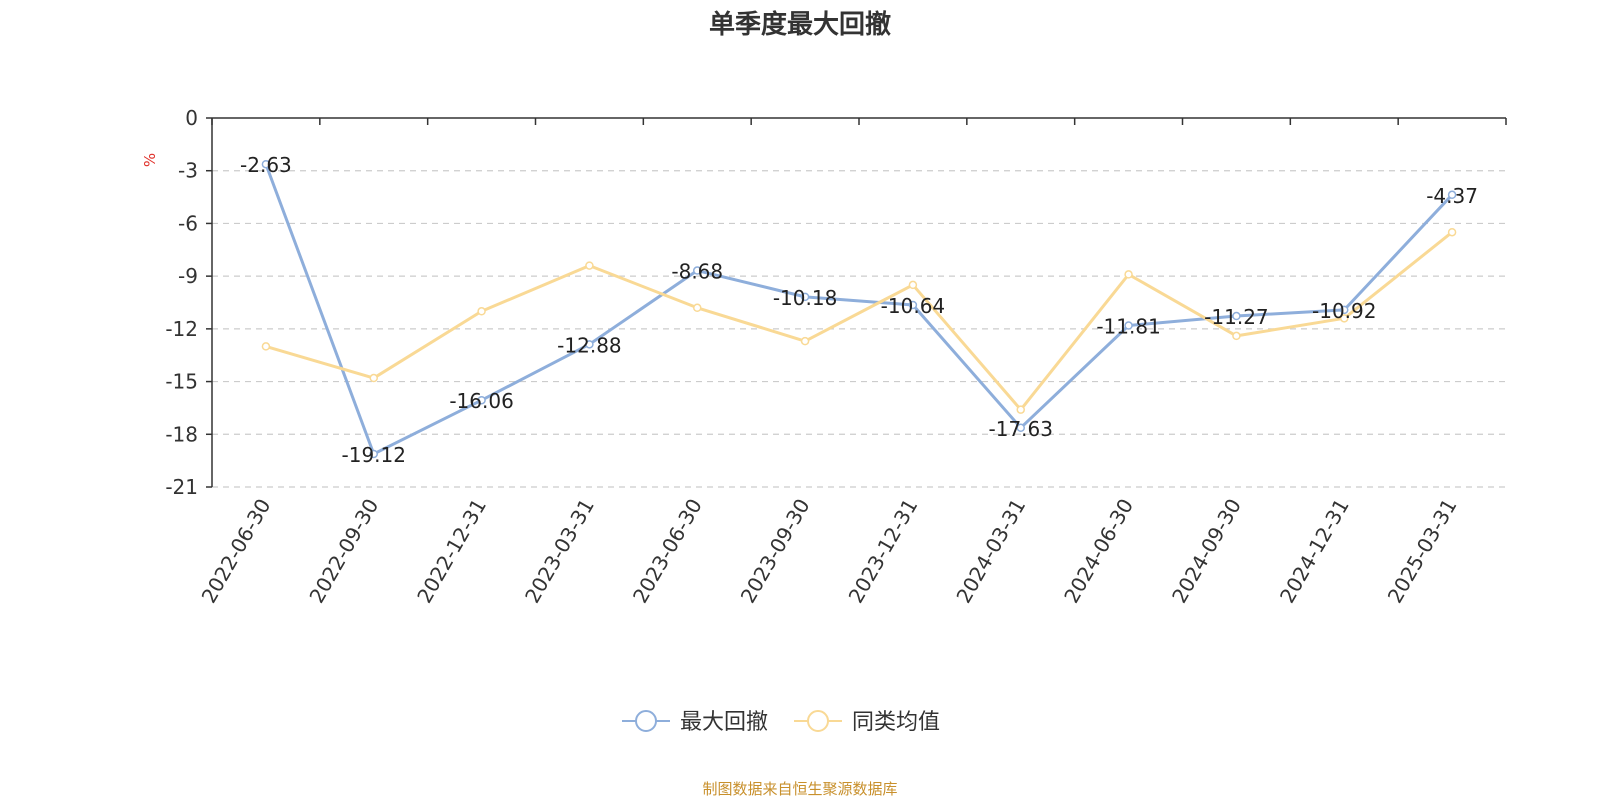 This screenshot has height=800, width=1600. Describe the element at coordinates (181, 487) in the screenshot. I see `y-tick-label: -21` at that location.